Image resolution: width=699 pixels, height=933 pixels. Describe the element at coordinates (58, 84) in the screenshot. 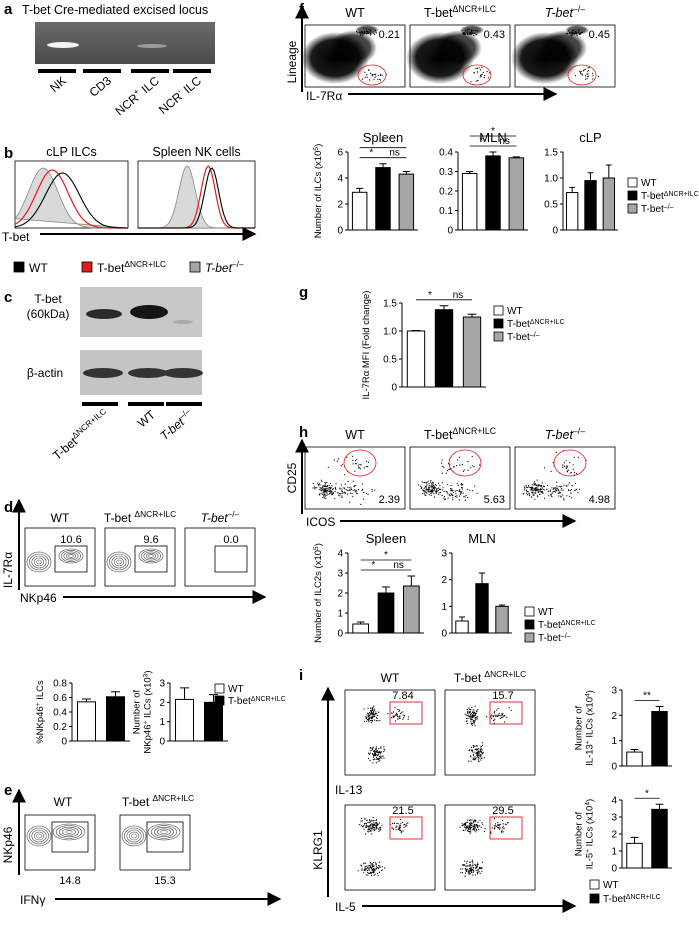

I see `lane-label: NK` at that location.